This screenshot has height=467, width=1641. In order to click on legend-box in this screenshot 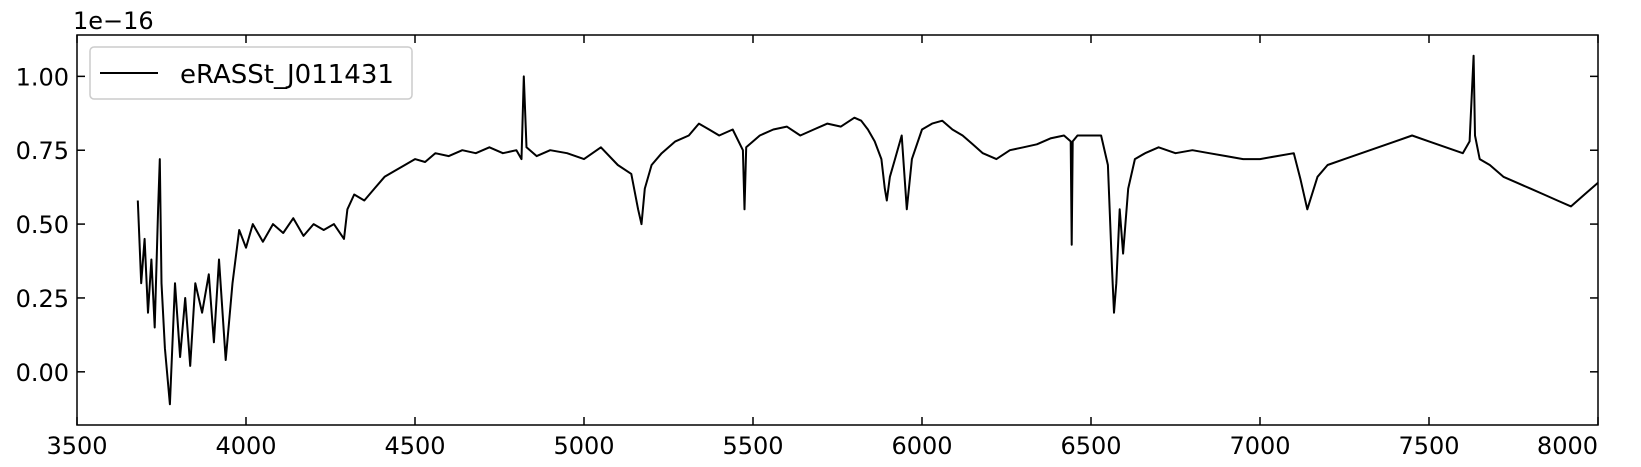, I will do `click(251, 73)`.